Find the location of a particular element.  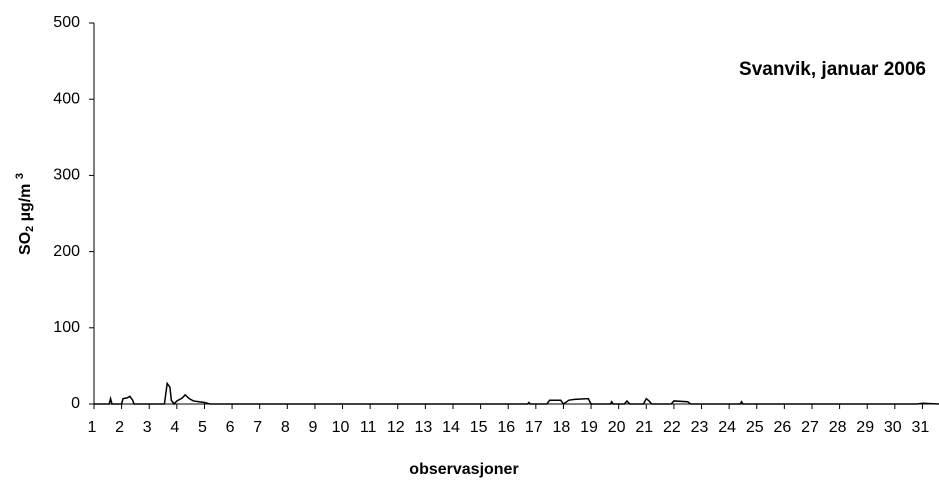

y-label-sub: 2 is located at coordinates (30, 229).